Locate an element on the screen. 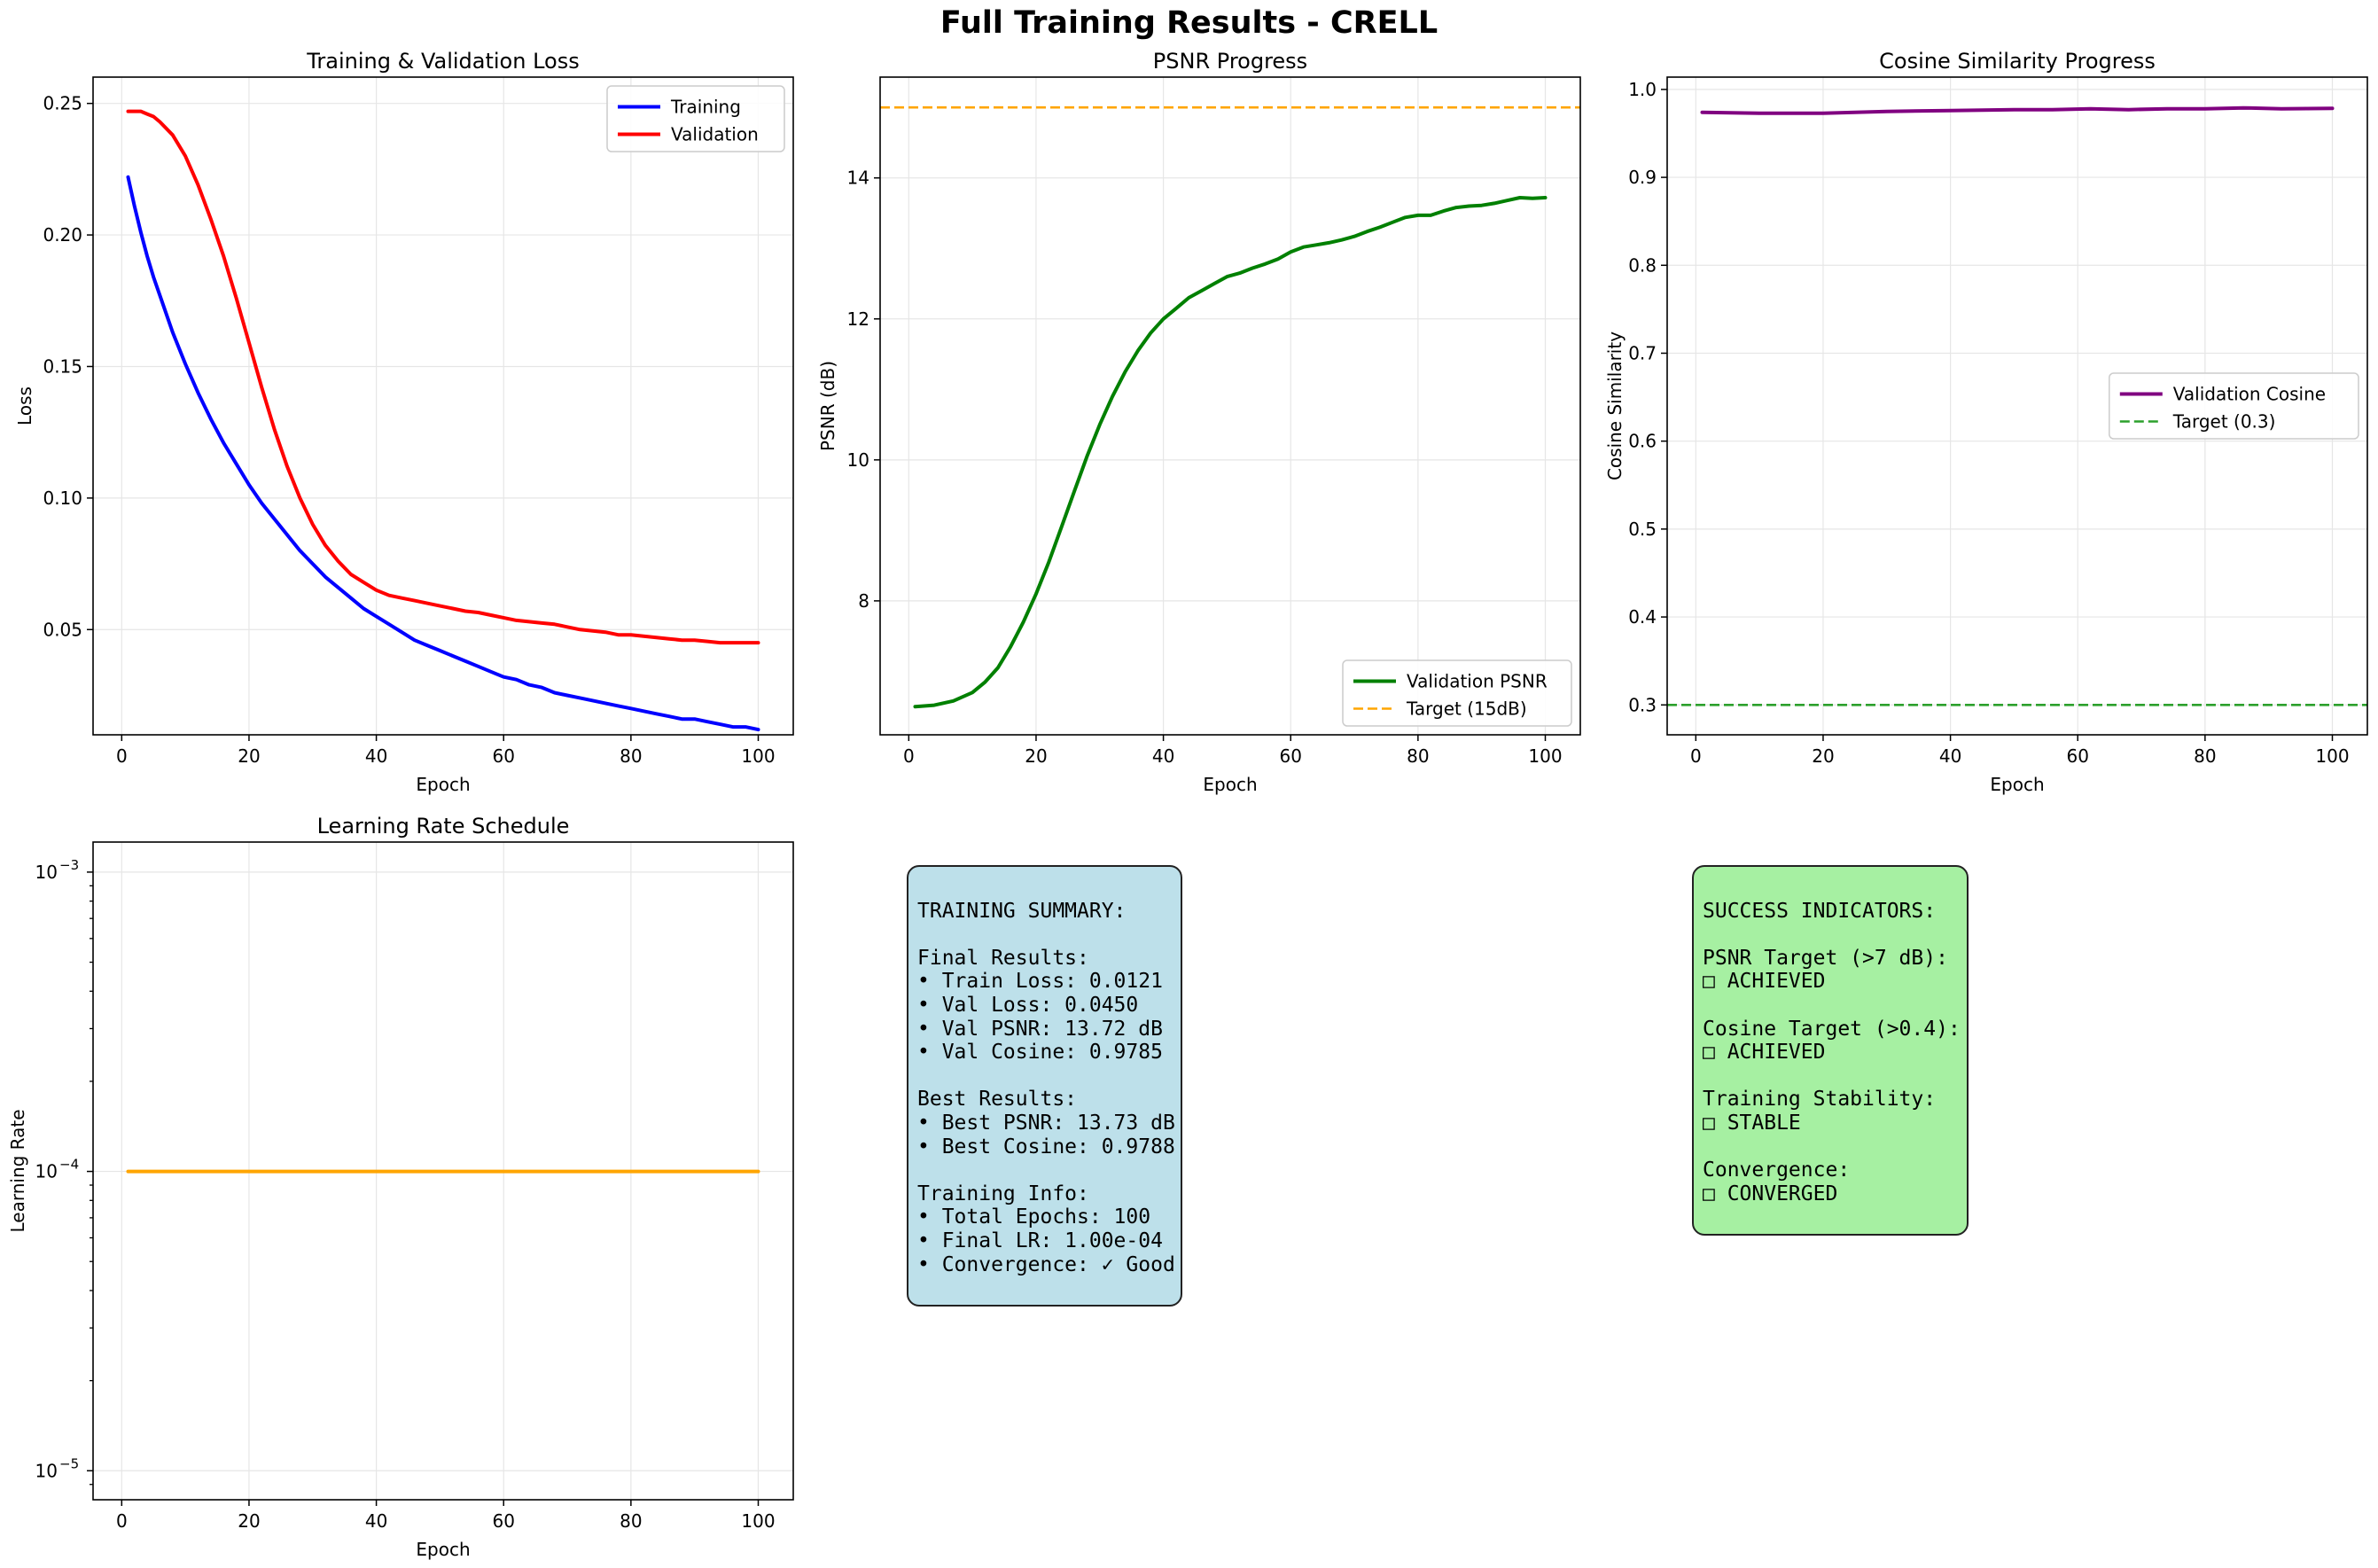 The image size is (2378, 1568). legend: Validation Cosine Target (0.3) is located at coordinates (2234, 406).